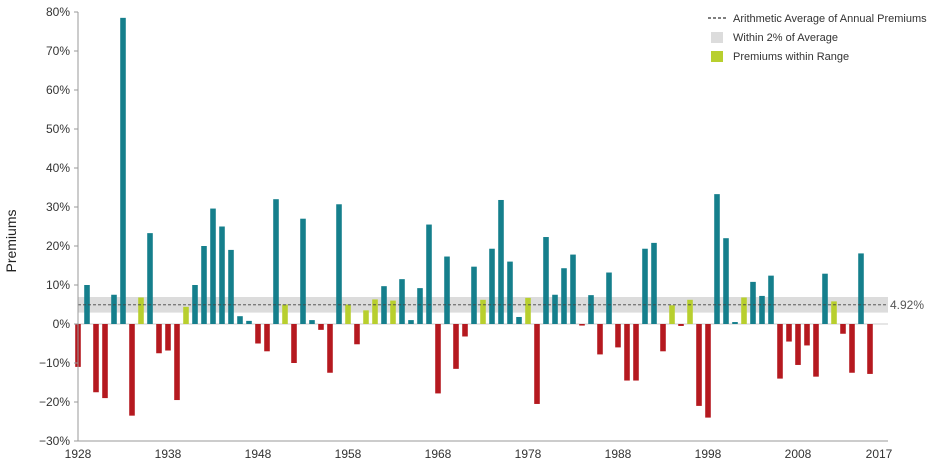 Image resolution: width=927 pixels, height=464 pixels. I want to click on bar-1948, so click(258, 334).